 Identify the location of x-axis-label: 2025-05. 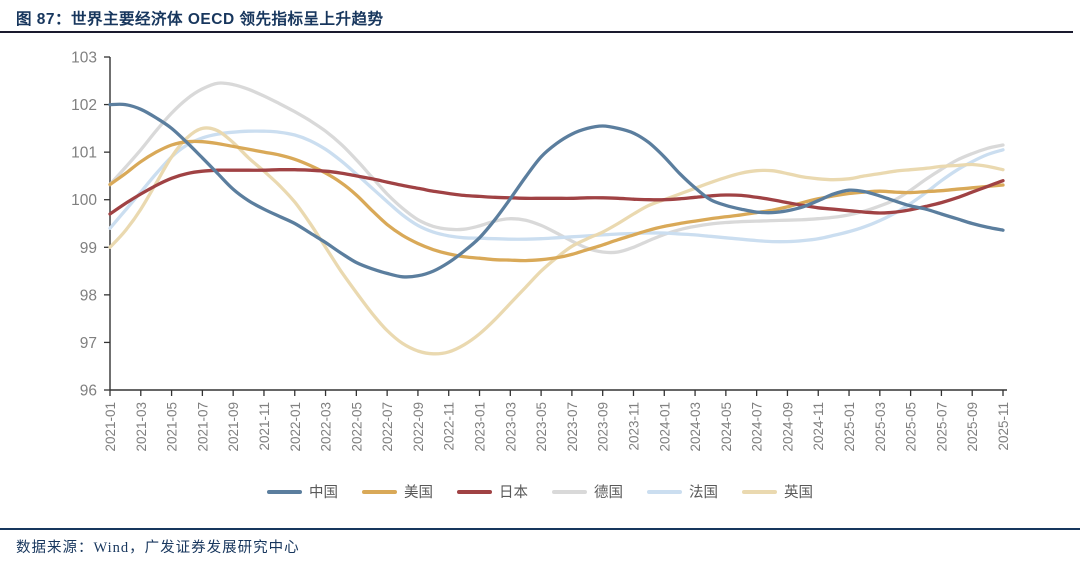
(911, 427).